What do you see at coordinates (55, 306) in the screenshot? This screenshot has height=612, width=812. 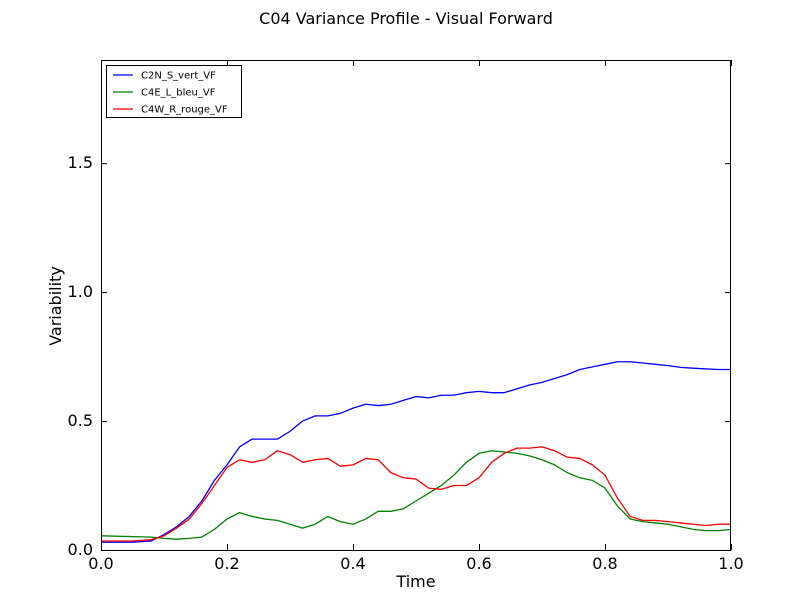 I see `y-axis-label: Variability` at bounding box center [55, 306].